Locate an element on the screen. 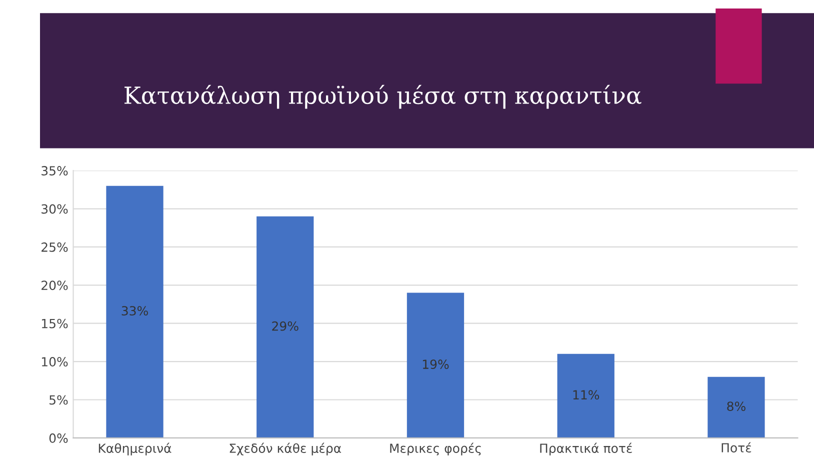 Image resolution: width=814 pixels, height=461 pixels. x-tick-label: Σχεδόν κάθε μέρα is located at coordinates (286, 449).